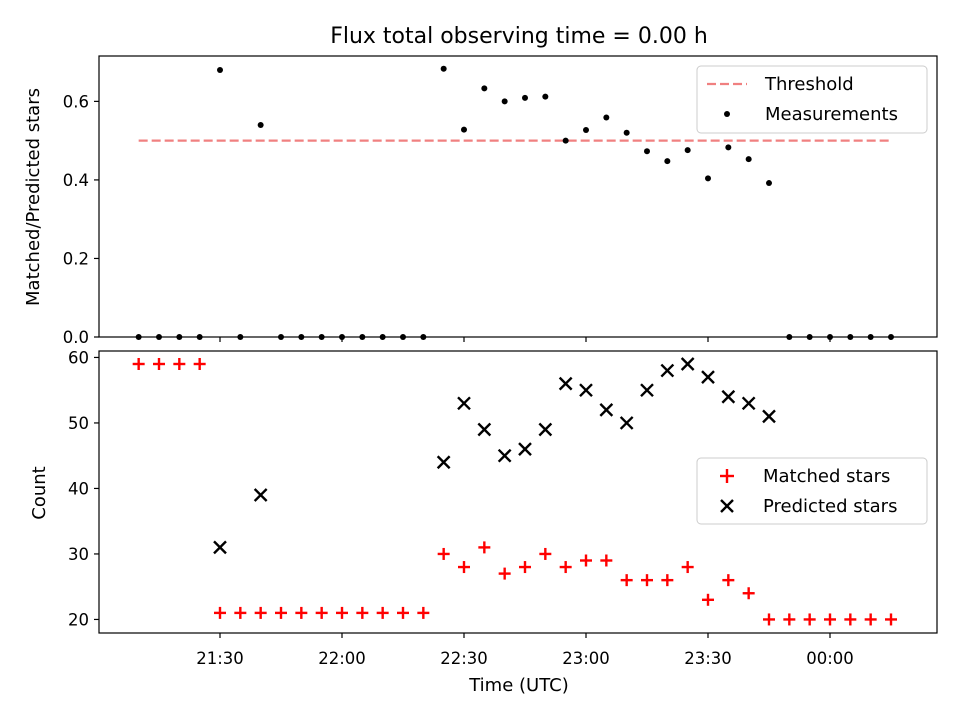  Describe the element at coordinates (76, 258) in the screenshot. I see `ratio-y-tick-label: 0.2` at that location.